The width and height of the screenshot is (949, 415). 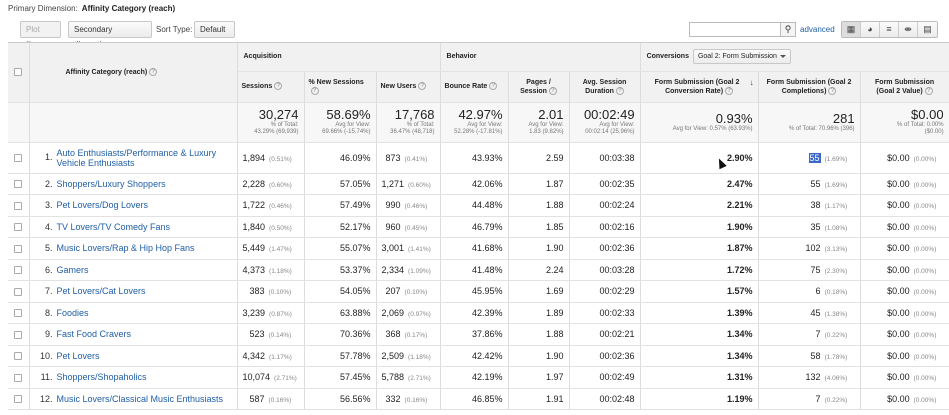 I want to click on search-icon: ⚲, so click(x=788, y=29).